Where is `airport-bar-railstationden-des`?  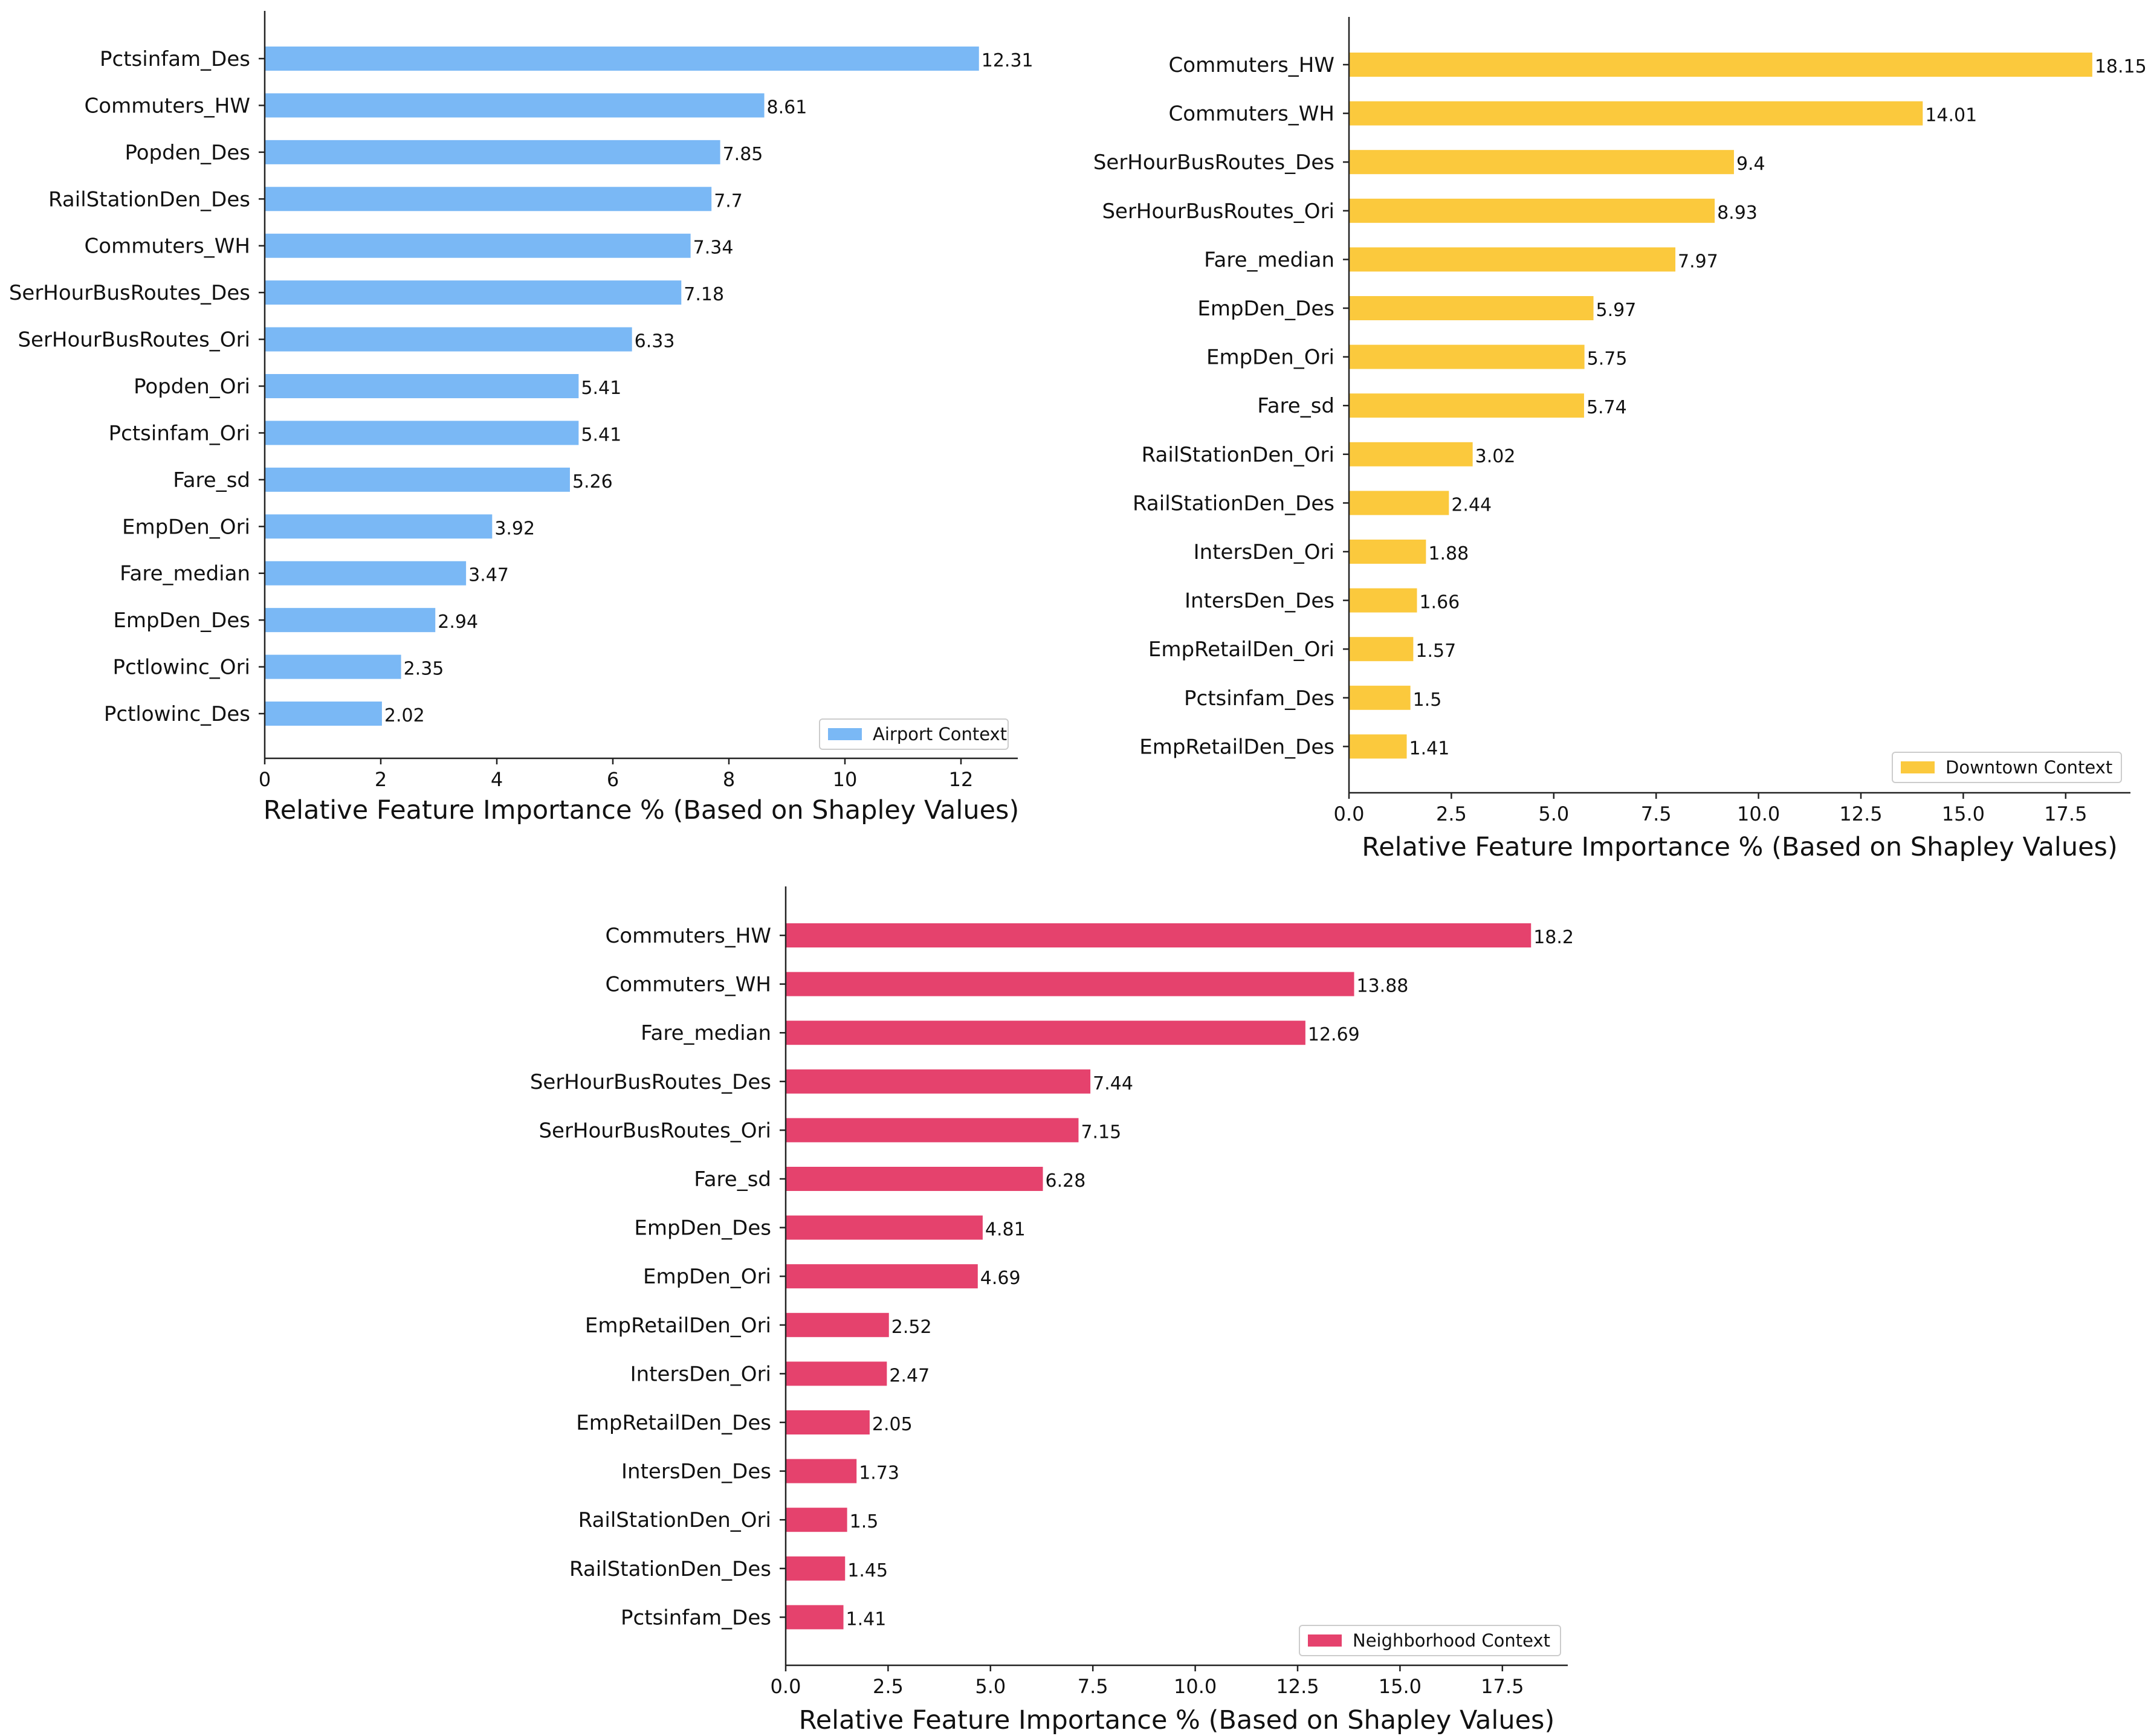 airport-bar-railstationden-des is located at coordinates (488, 199).